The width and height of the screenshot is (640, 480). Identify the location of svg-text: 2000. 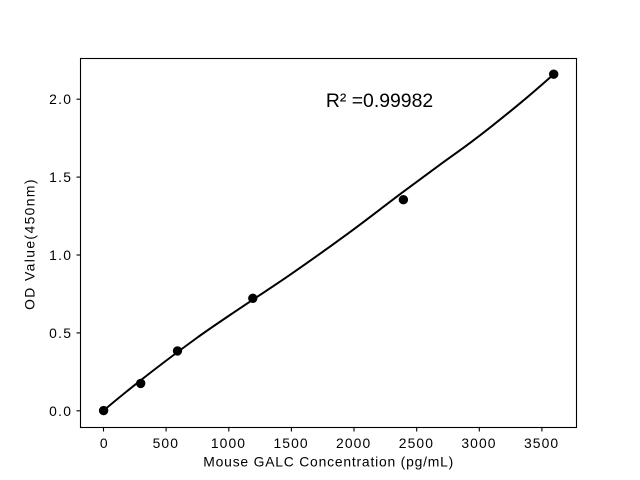
(353, 443).